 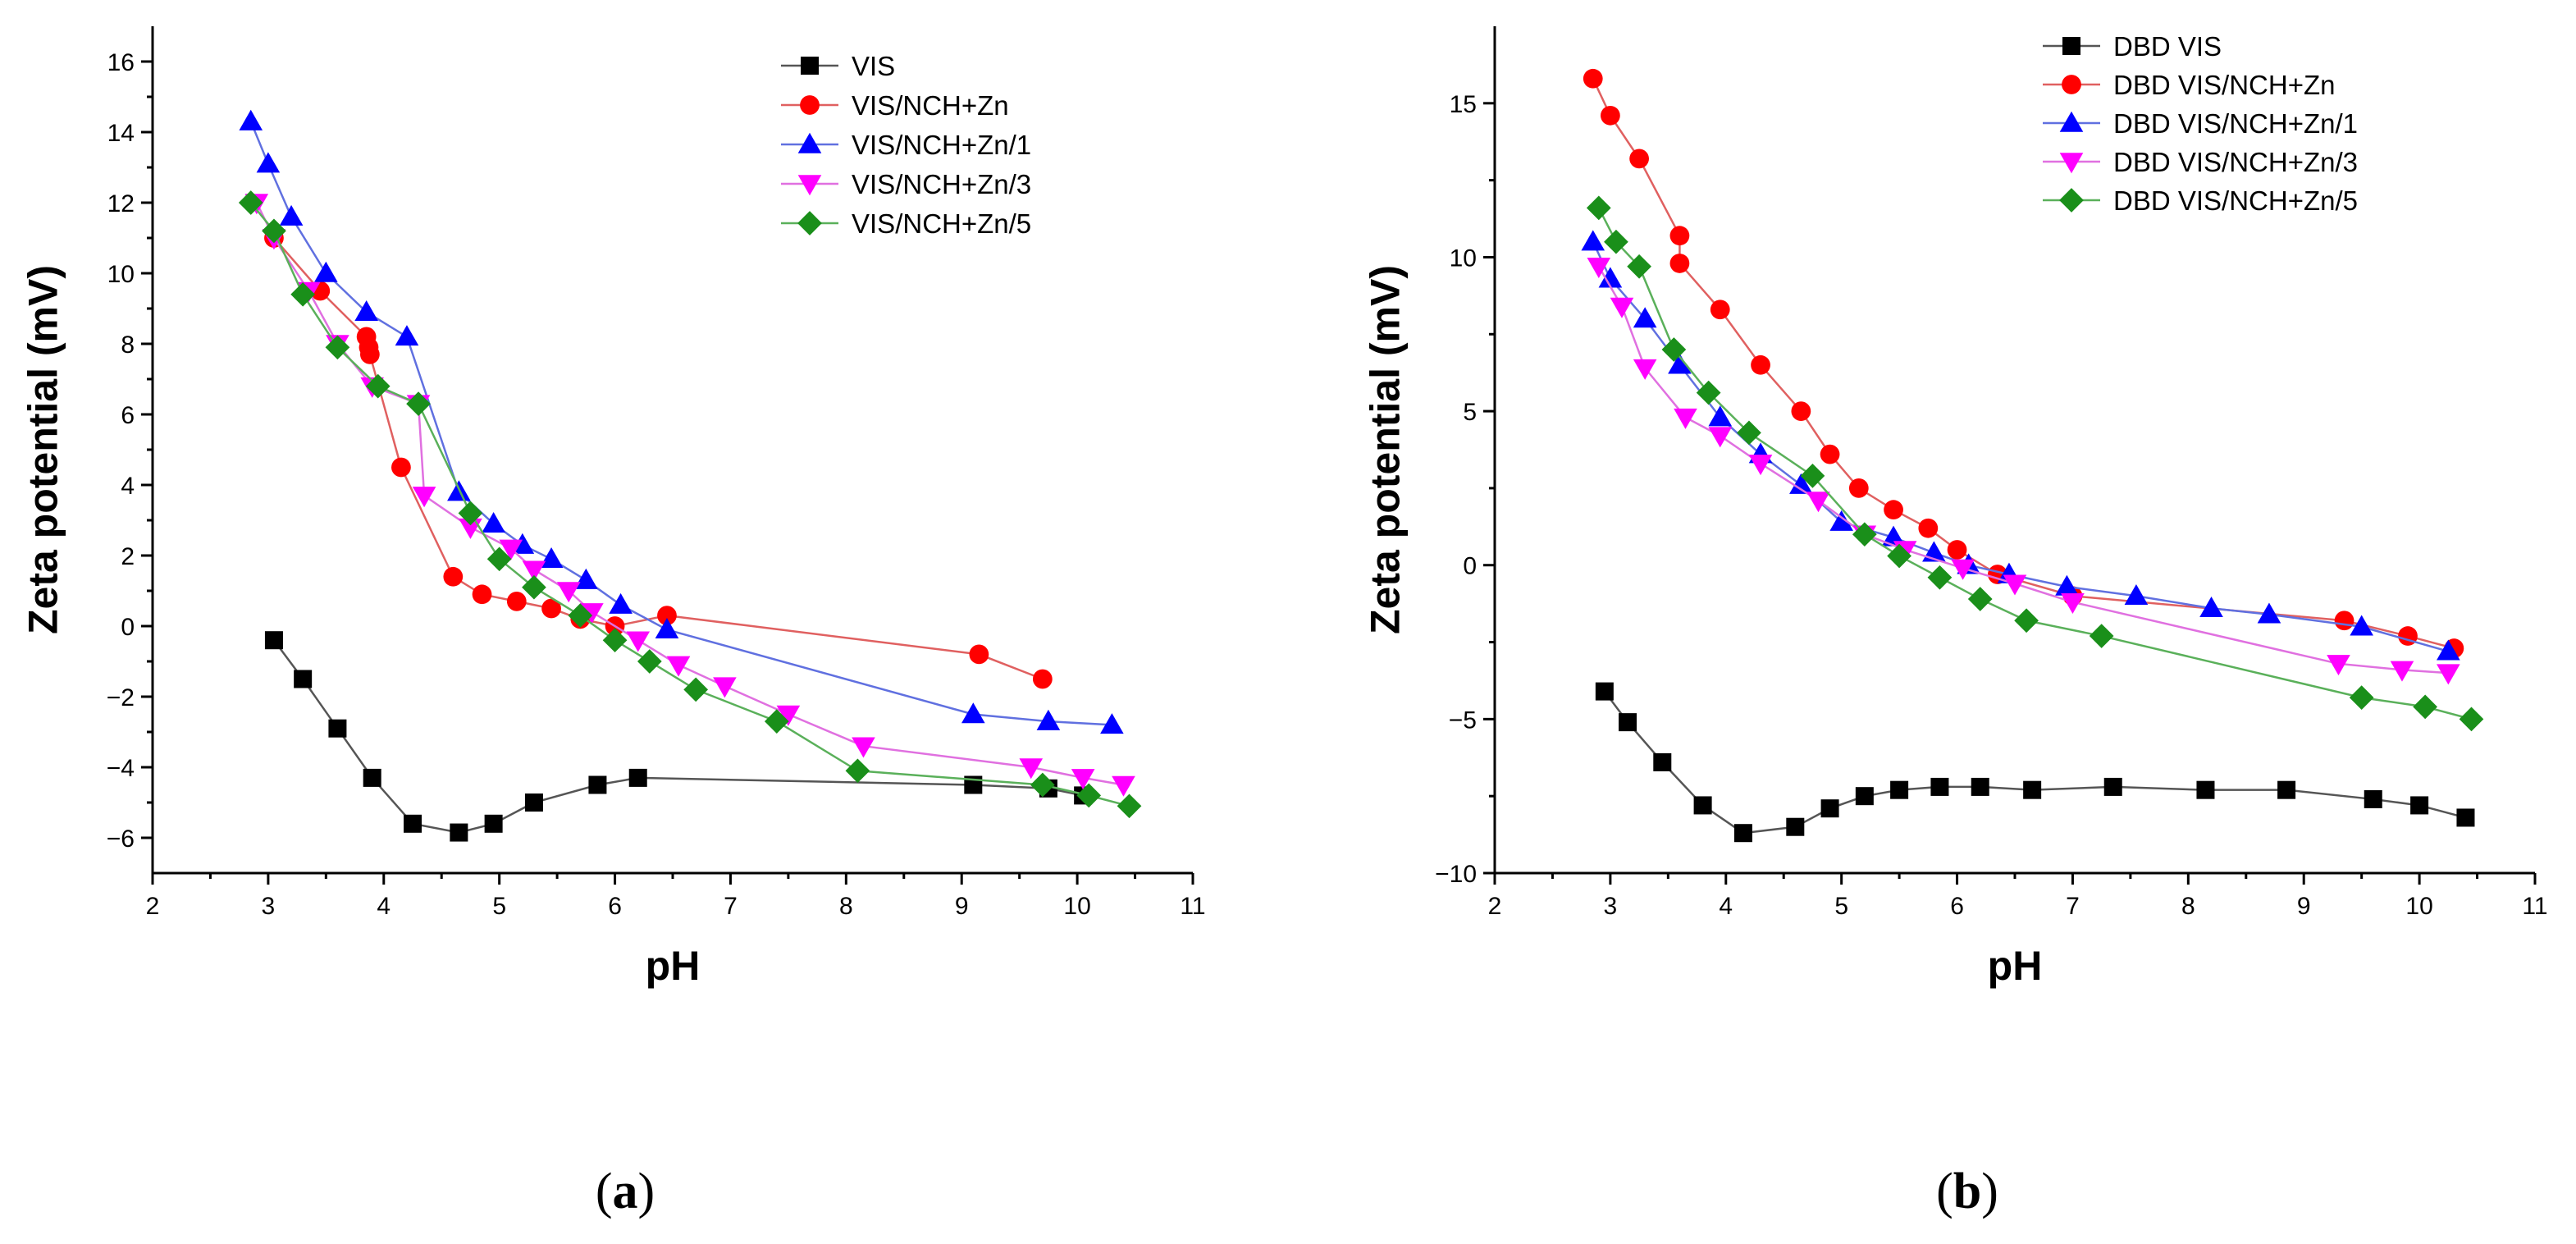 What do you see at coordinates (1957, 906) in the screenshot?
I see `x-tick-label-b-6: 6` at bounding box center [1957, 906].